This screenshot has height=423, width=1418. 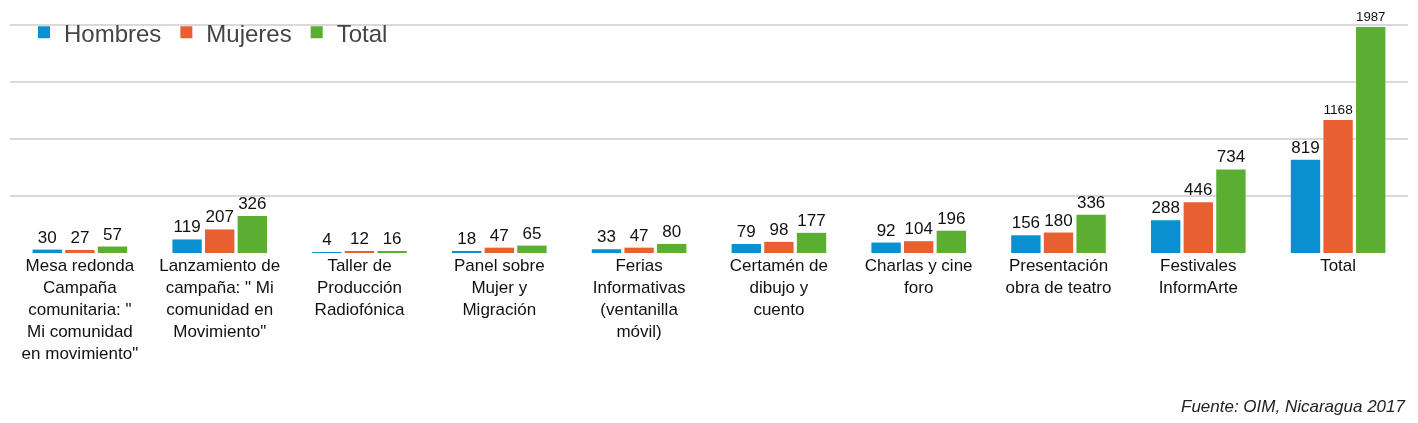 I want to click on data-label: 1987, so click(x=1371, y=16).